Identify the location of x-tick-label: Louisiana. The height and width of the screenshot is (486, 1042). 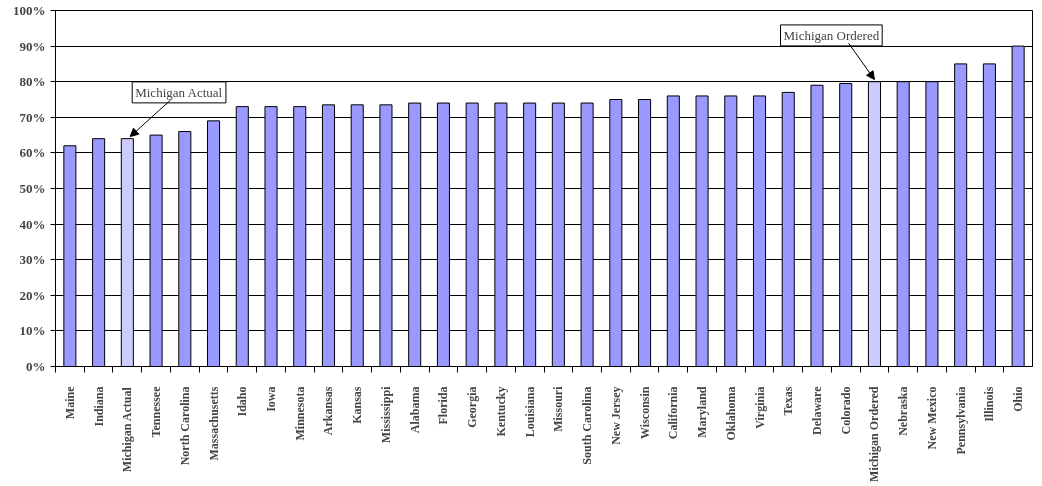
(529, 412).